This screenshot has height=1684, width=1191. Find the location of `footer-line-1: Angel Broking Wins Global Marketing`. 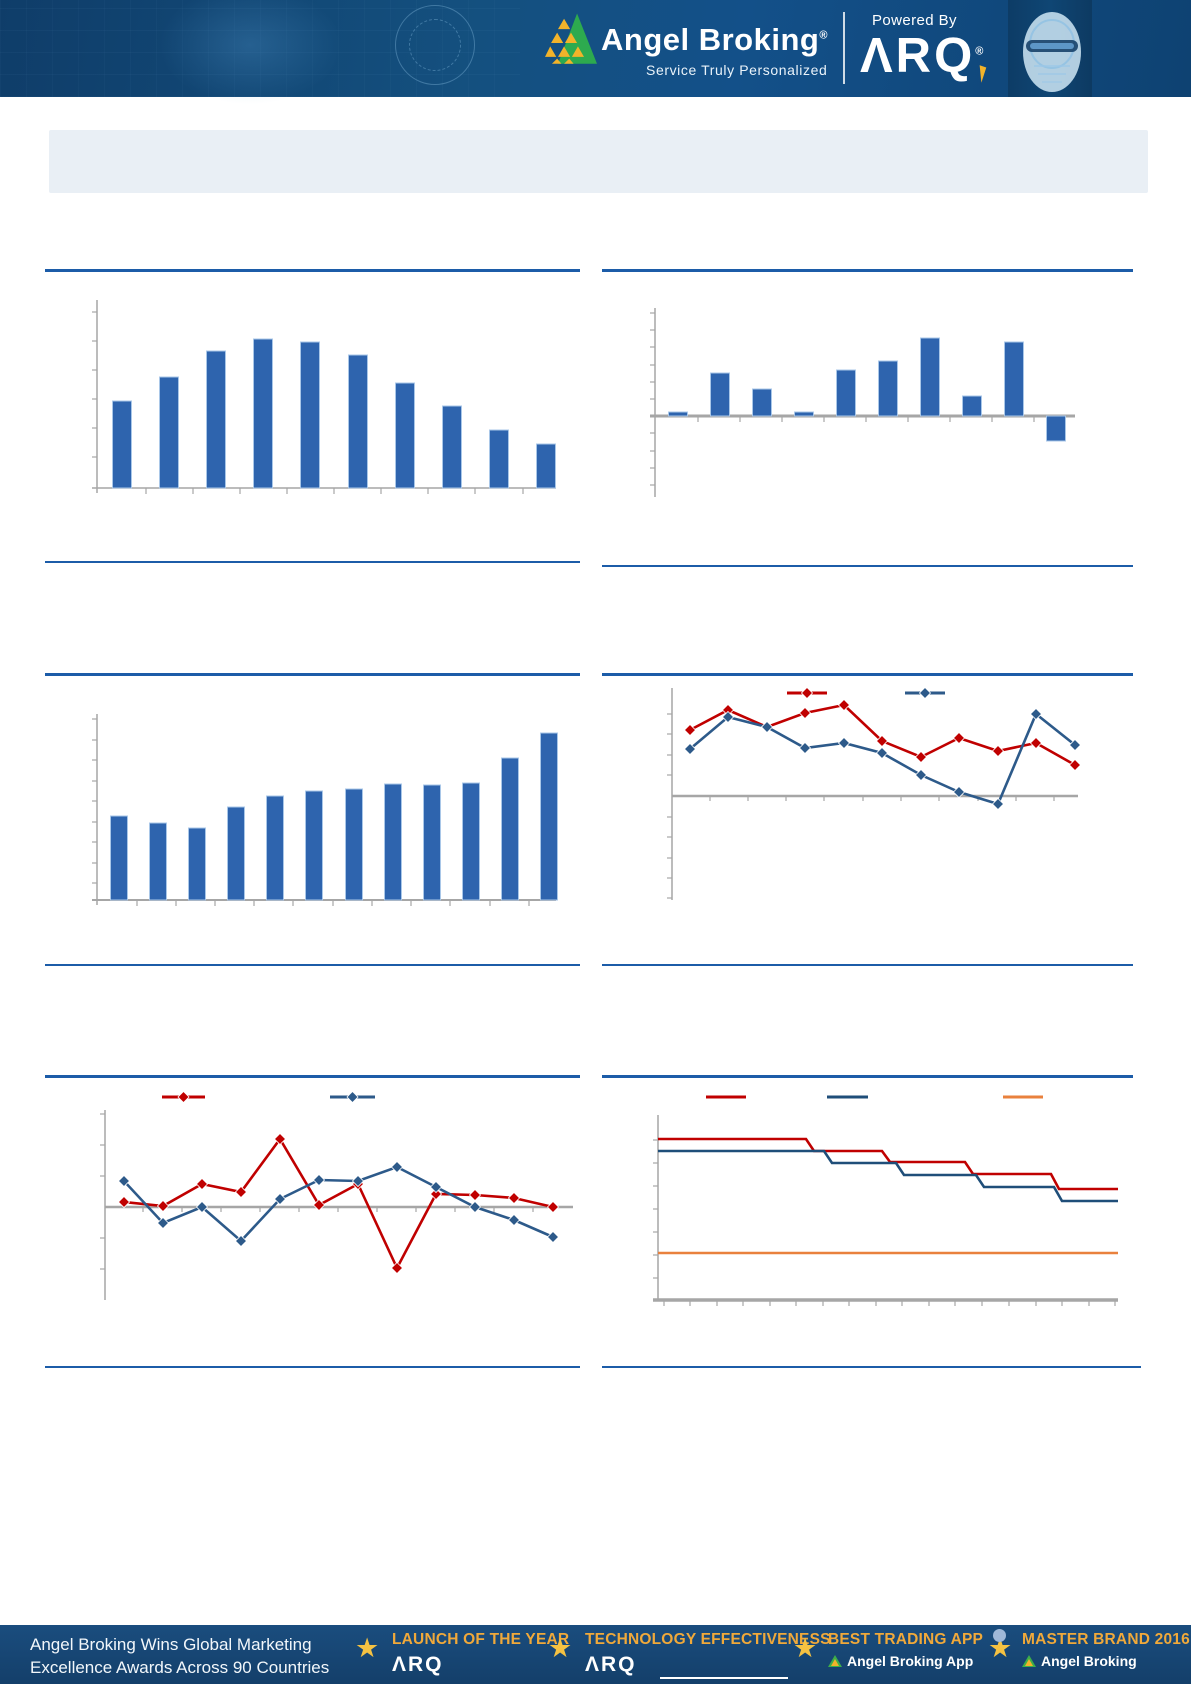

footer-line-1: Angel Broking Wins Global Marketing is located at coordinates (171, 1644).